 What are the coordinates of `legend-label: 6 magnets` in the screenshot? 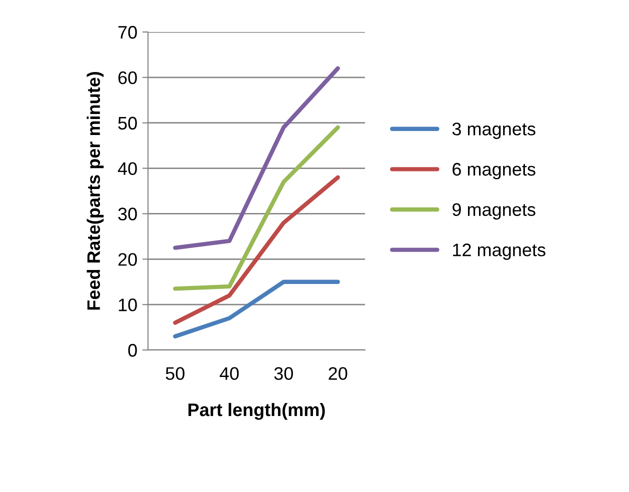 It's located at (494, 171).